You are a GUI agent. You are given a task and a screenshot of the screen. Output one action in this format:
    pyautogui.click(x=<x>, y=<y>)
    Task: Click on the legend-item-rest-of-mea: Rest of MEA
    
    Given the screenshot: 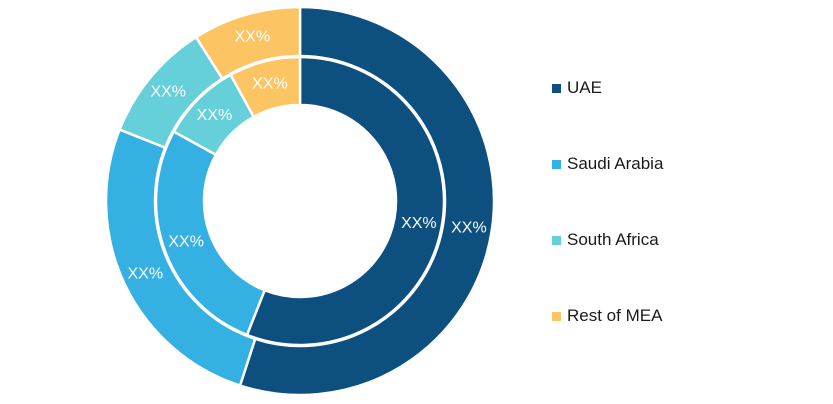 What is the action you would take?
    pyautogui.click(x=607, y=316)
    